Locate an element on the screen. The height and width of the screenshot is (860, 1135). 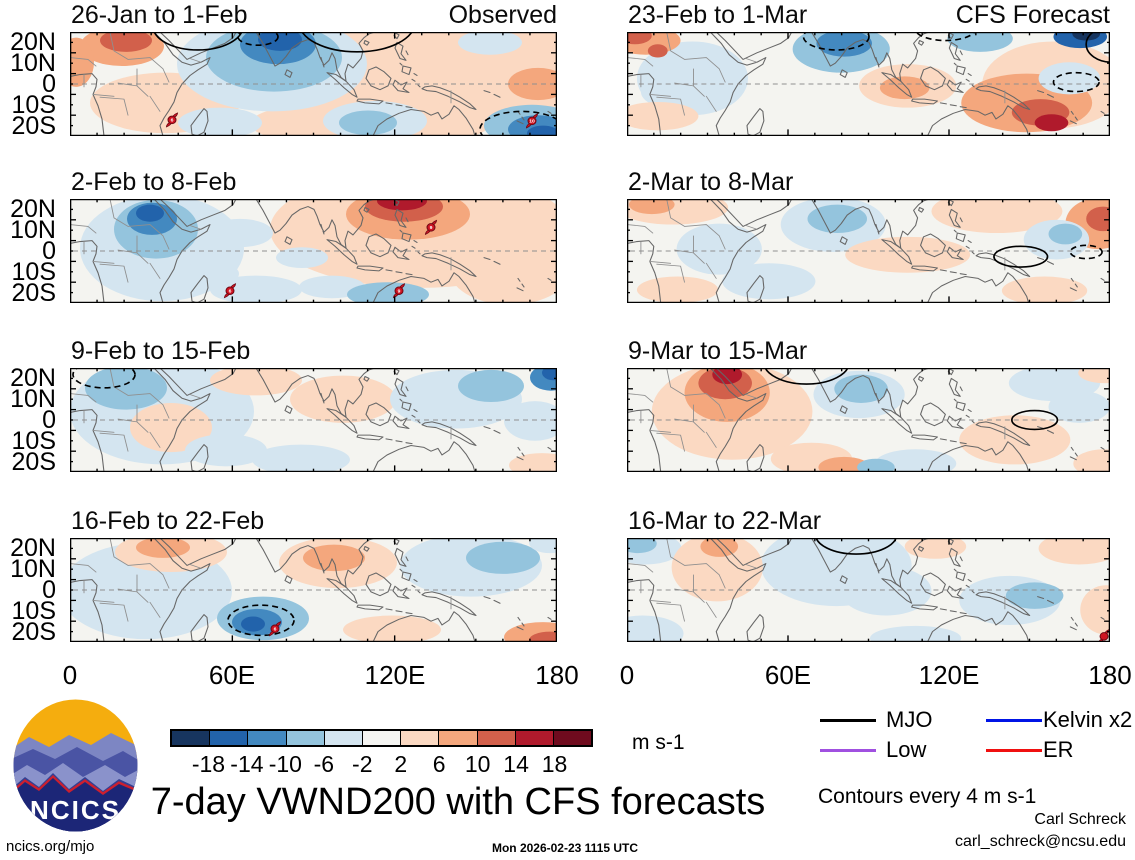
panel-title: 26-Jan to 1-Feb is located at coordinates (159, 15).